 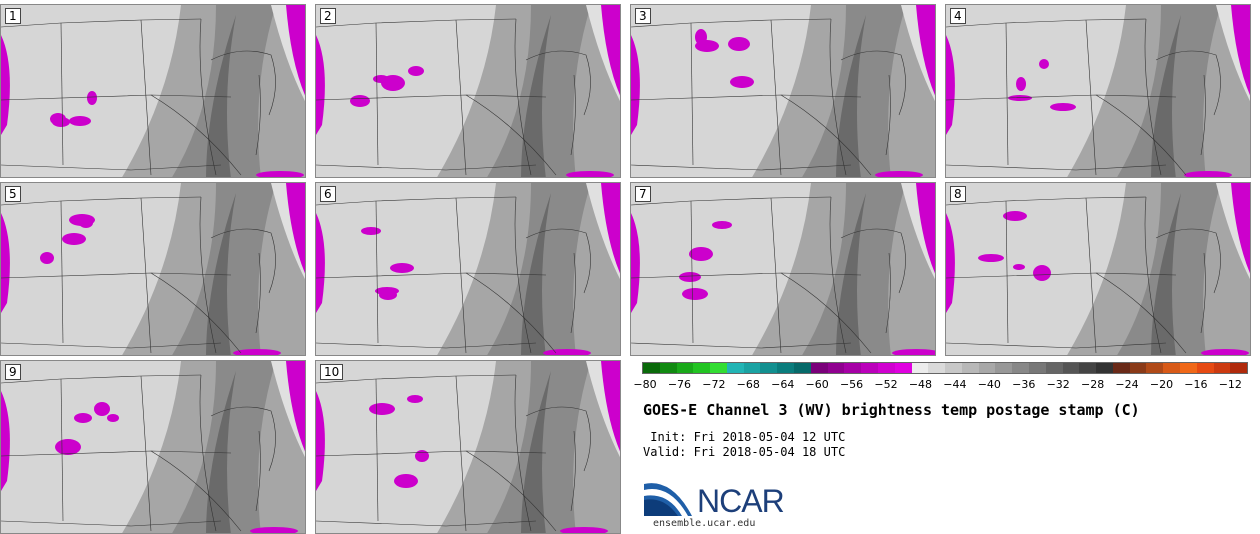 I want to click on colorbar-tick-label: −80, so click(x=645, y=384).